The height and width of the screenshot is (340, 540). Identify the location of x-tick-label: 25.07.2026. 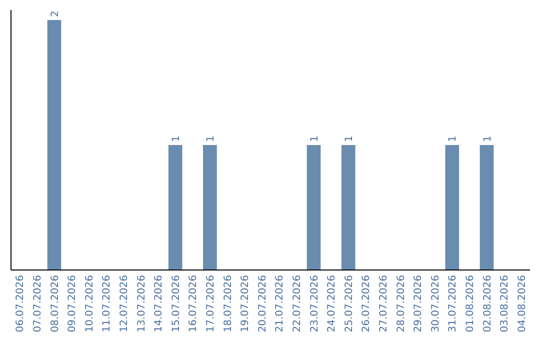
(349, 303).